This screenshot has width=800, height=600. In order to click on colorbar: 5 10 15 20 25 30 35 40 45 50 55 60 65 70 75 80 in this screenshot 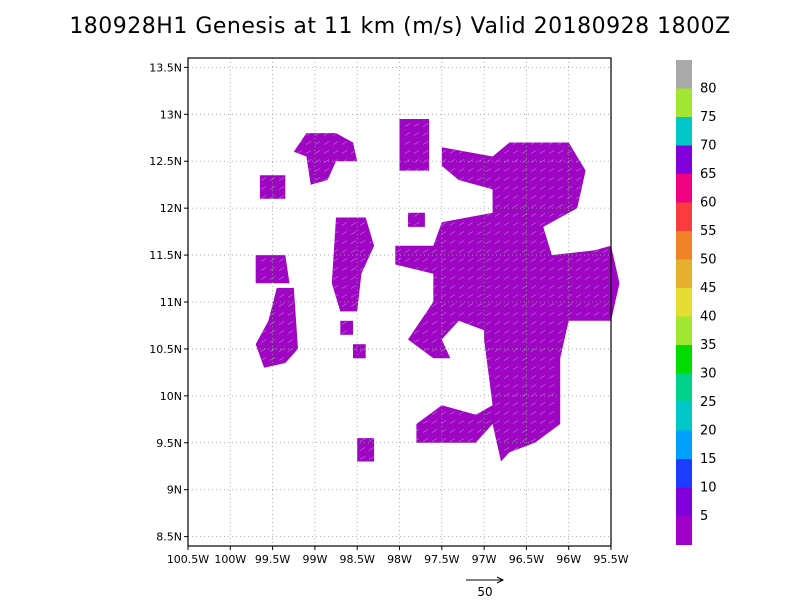, I will do `click(696, 302)`.